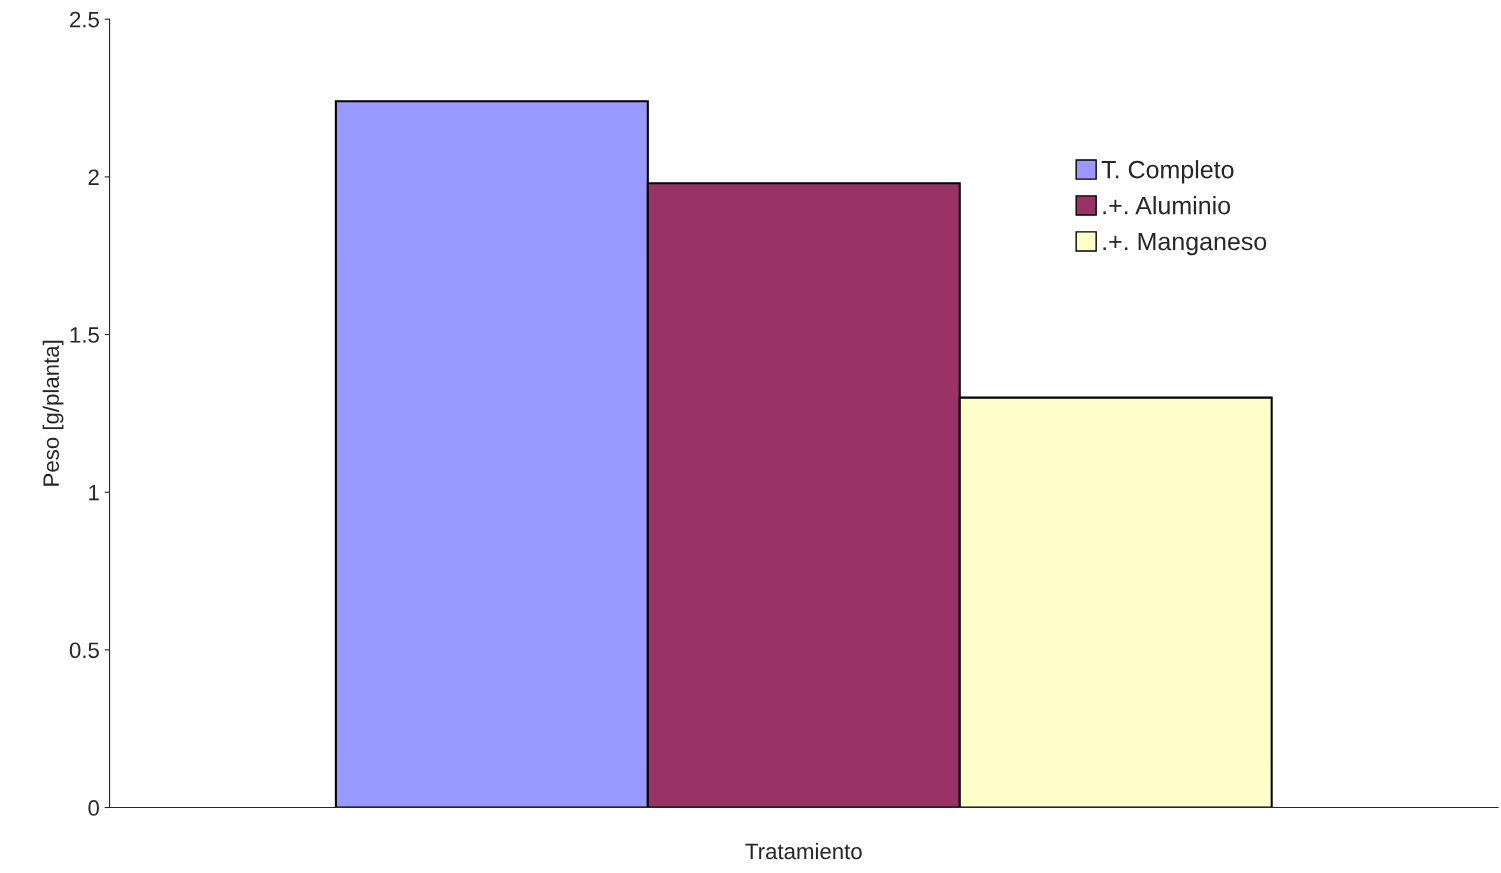  I want to click on y-tick-label: 2, so click(93, 177).